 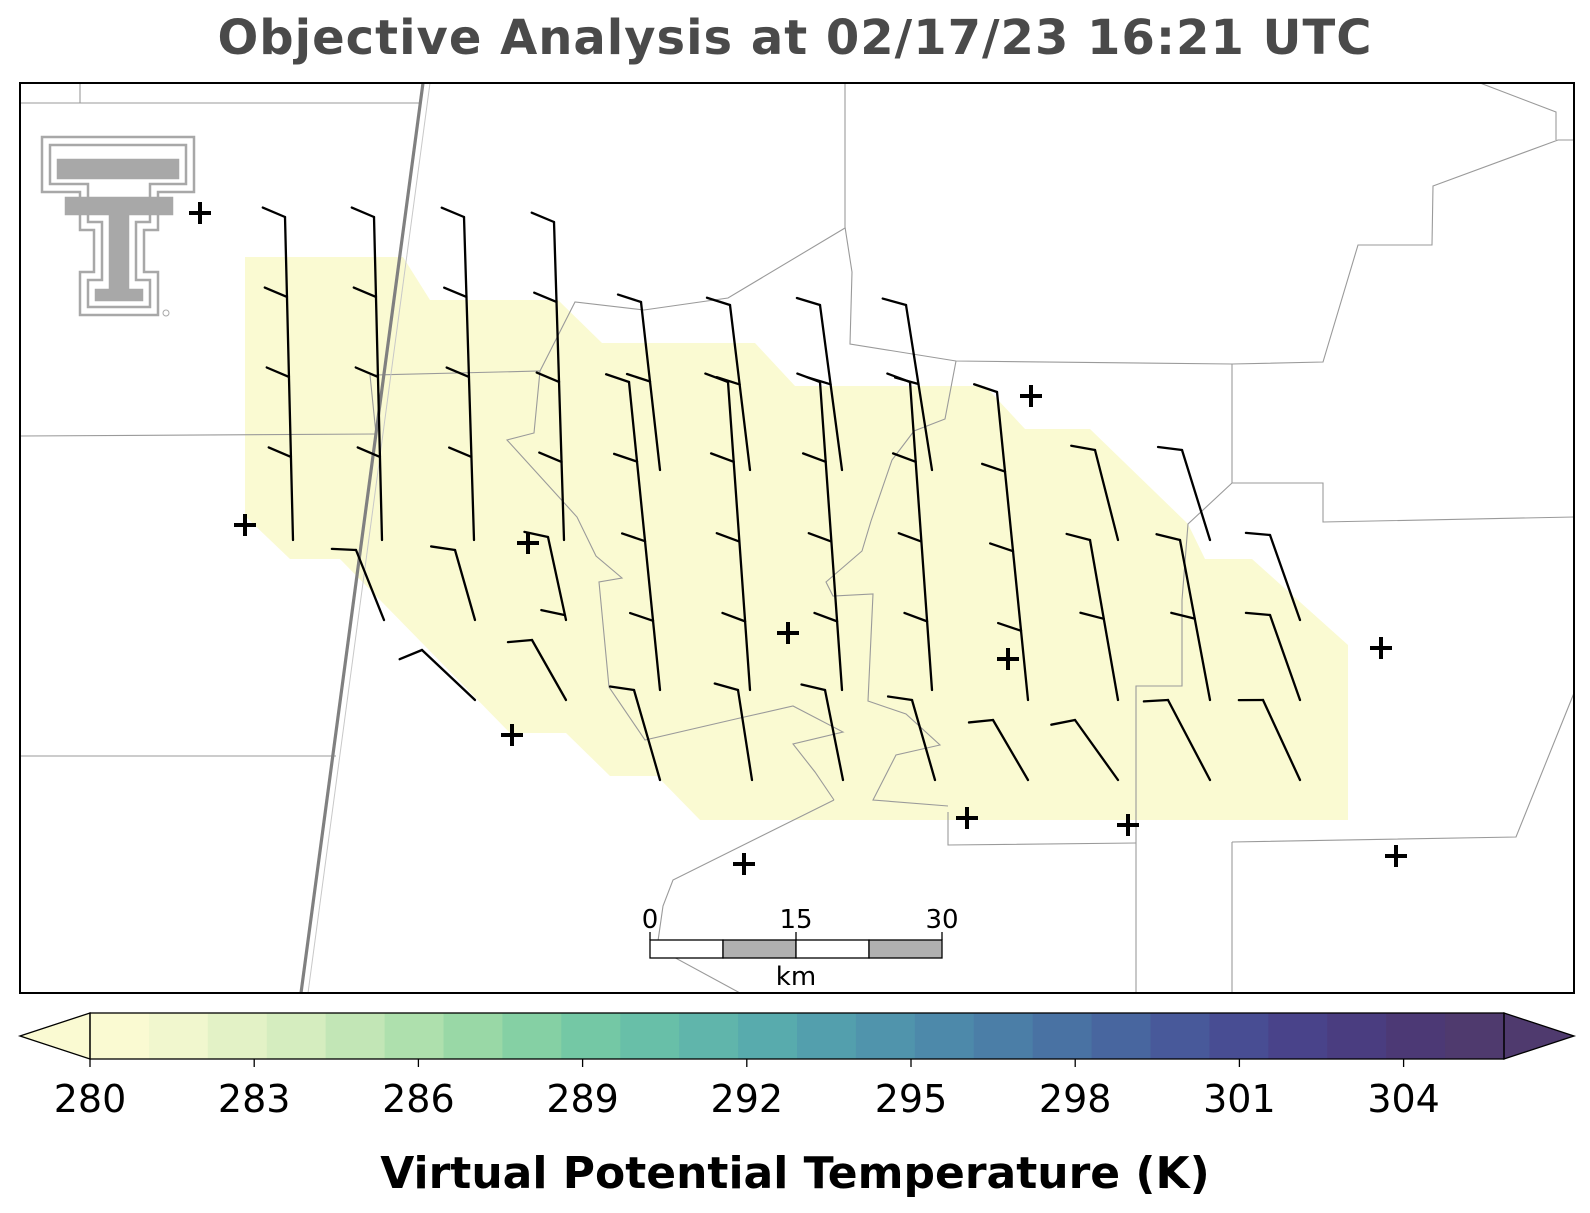 What do you see at coordinates (795, 1173) in the screenshot?
I see `colorbar-label: Virtual Potential Temperature (K)` at bounding box center [795, 1173].